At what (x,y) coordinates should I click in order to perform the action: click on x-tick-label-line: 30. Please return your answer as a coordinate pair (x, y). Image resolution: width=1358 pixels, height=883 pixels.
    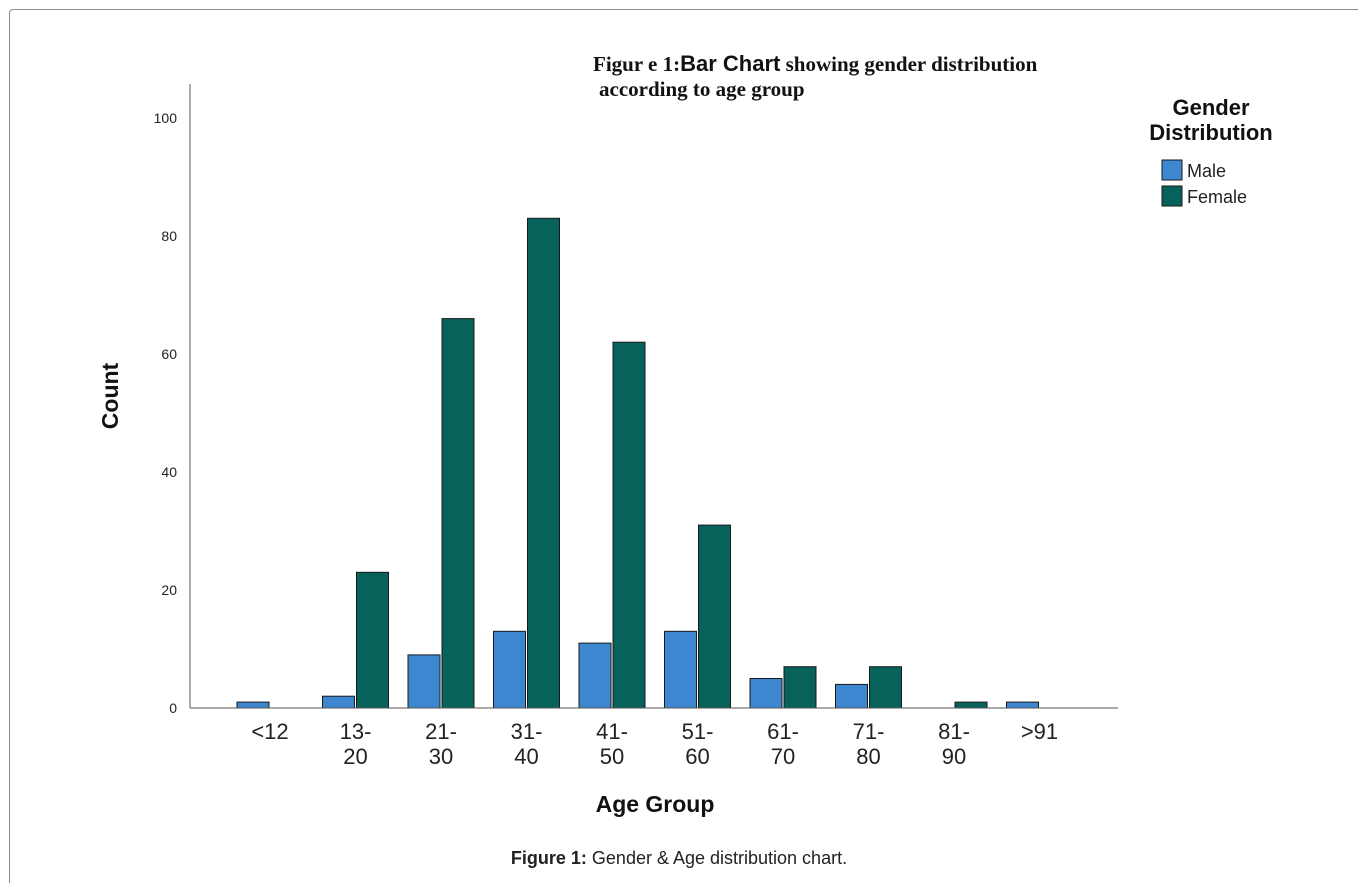
    Looking at the image, I should click on (441, 756).